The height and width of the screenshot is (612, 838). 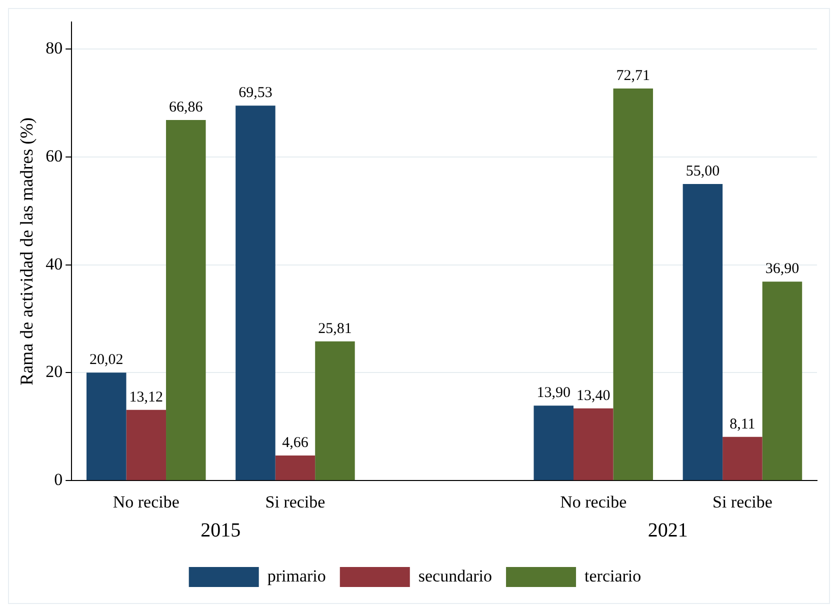 What do you see at coordinates (455, 576) in the screenshot?
I see `legend-label: secundario` at bounding box center [455, 576].